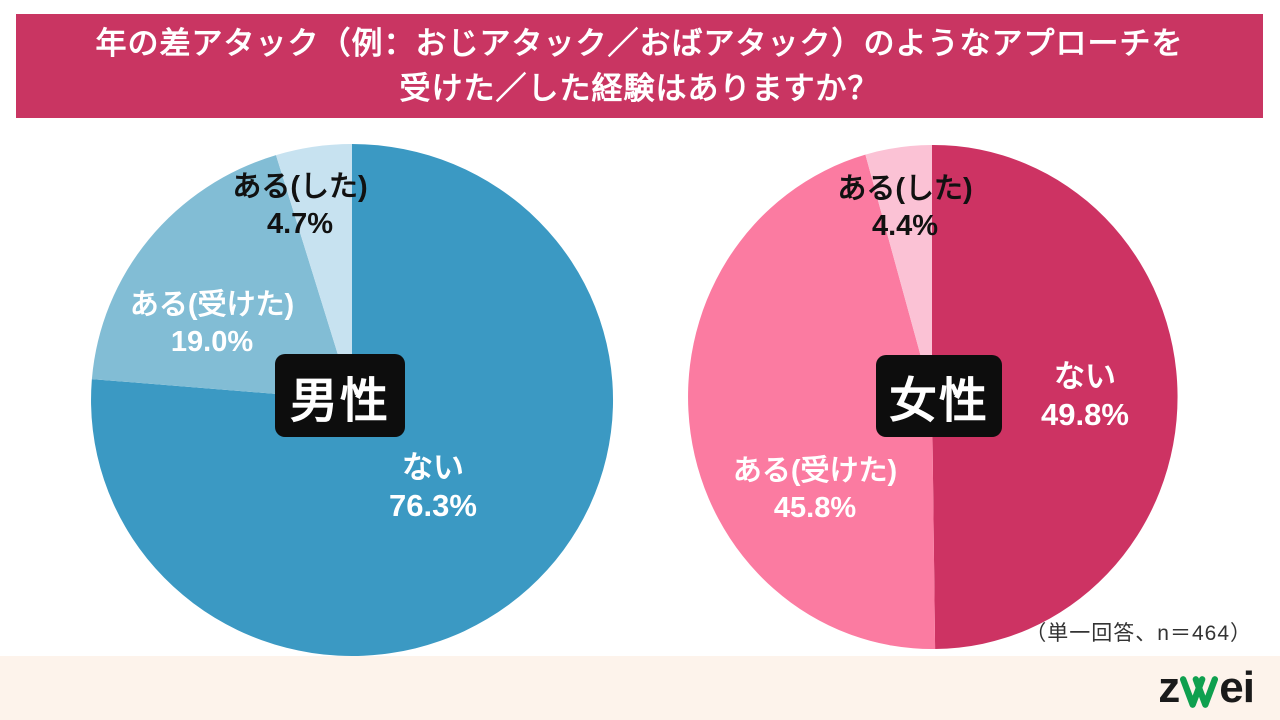  Describe the element at coordinates (433, 467) in the screenshot. I see `male-nai-text: ない` at that location.